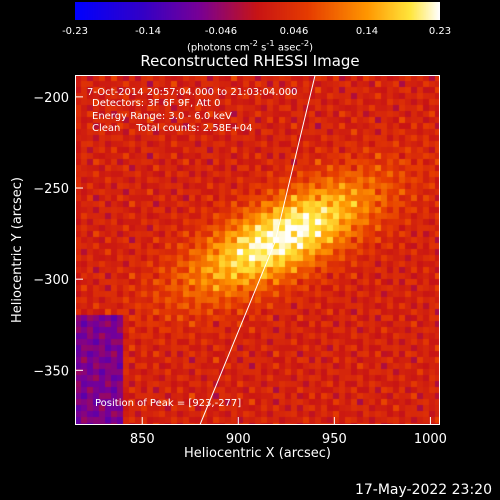 The image size is (500, 500). Describe the element at coordinates (430, 439) in the screenshot. I see `x-tick-label: 1000` at that location.